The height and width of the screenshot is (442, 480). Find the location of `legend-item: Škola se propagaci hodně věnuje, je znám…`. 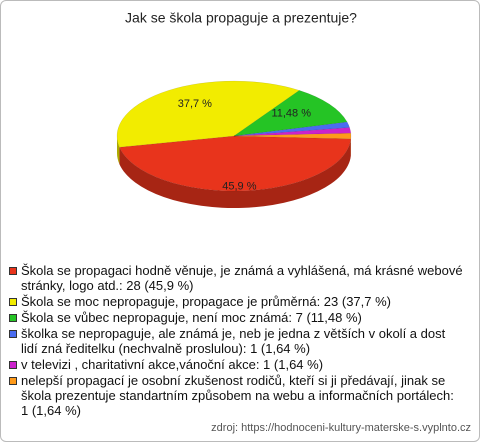

legend-item: Škola se propagaci hodně věnuje, je znám… is located at coordinates (236, 278).